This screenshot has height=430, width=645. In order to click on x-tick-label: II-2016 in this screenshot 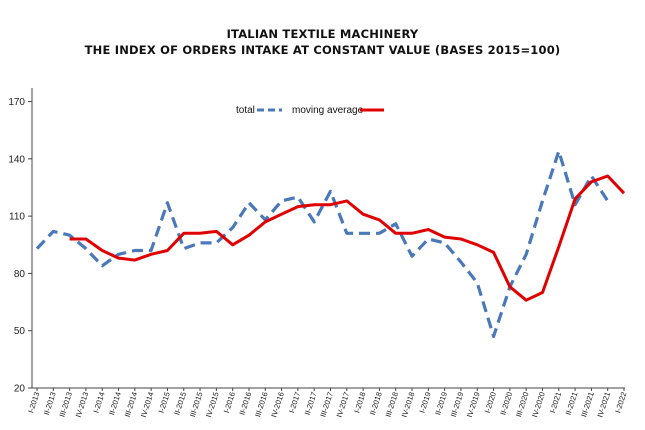, I will do `click(246, 403)`.